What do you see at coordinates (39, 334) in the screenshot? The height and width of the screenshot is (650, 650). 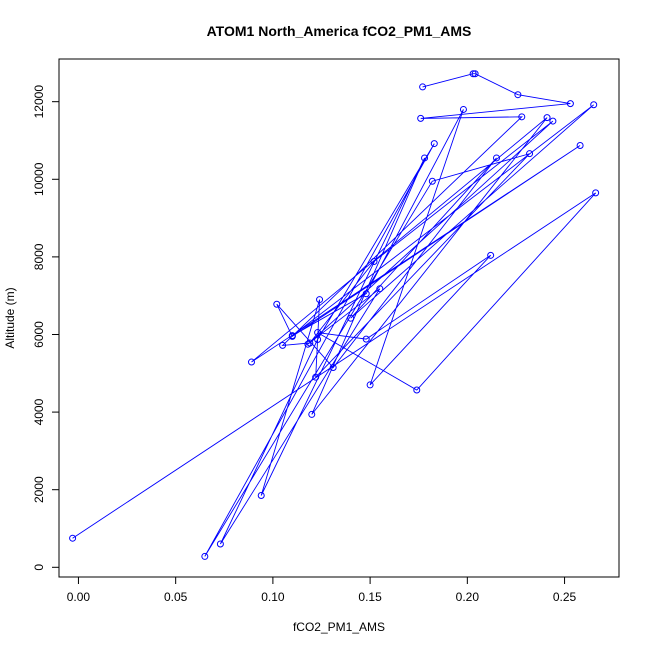 I see `y-tick-label: 6000` at bounding box center [39, 334].